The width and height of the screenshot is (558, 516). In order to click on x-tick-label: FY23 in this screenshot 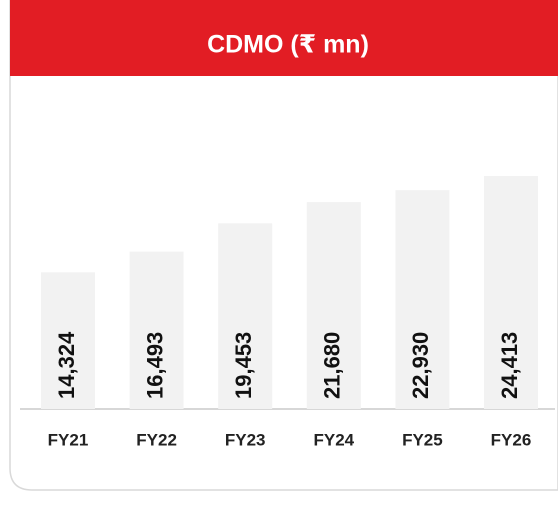, I will do `click(245, 439)`.